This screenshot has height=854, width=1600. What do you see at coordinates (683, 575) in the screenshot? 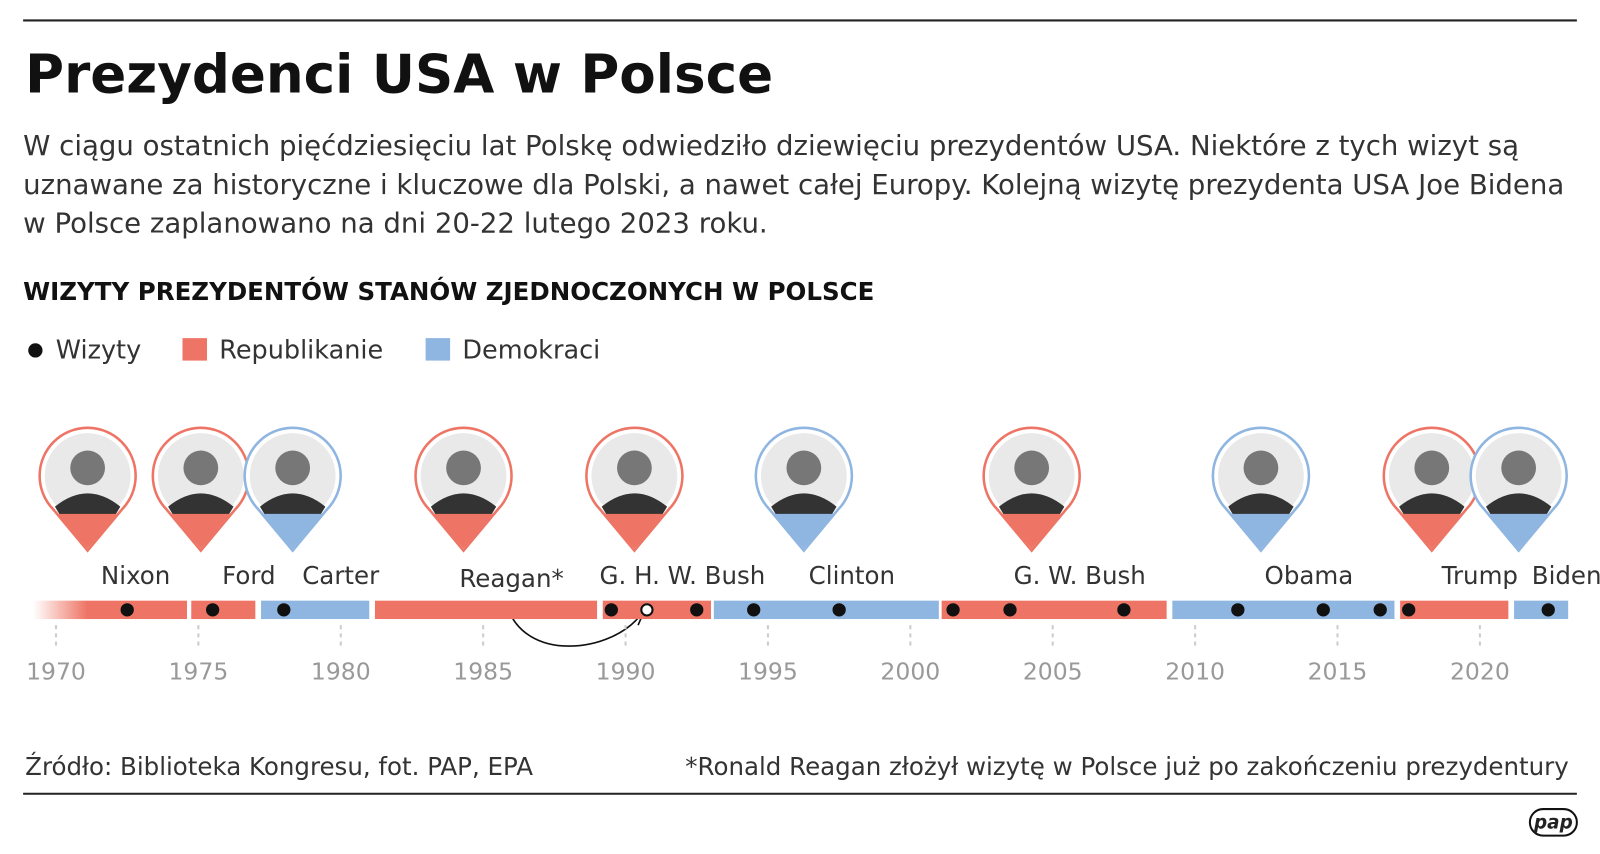
I see `president-name: G. H. W. Bush` at bounding box center [683, 575].